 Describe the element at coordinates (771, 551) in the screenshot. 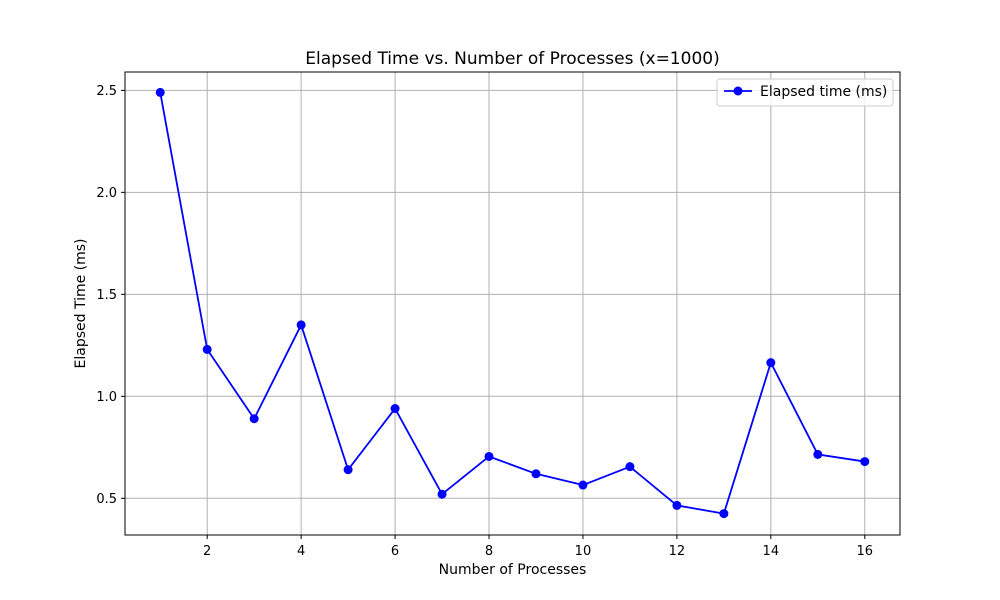

I see `x-tick-label: 14` at that location.